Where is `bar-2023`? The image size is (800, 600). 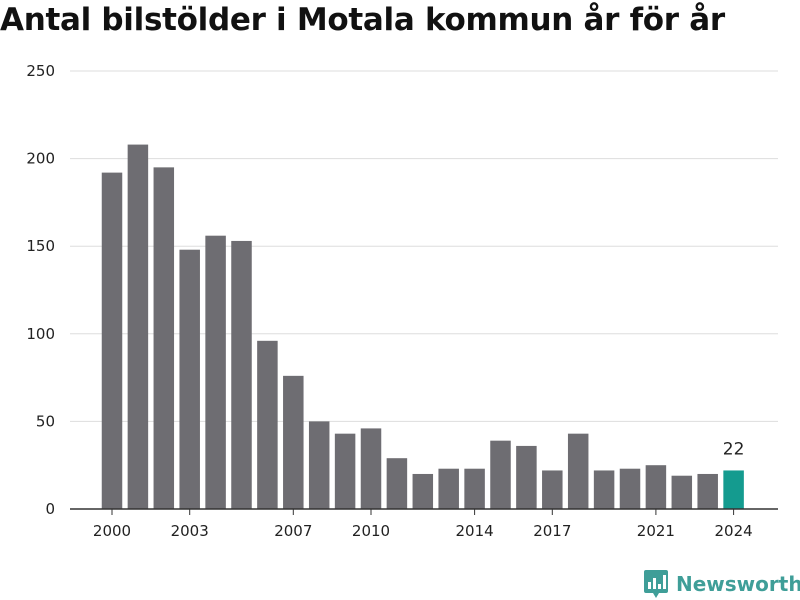 bar-2023 is located at coordinates (707, 491).